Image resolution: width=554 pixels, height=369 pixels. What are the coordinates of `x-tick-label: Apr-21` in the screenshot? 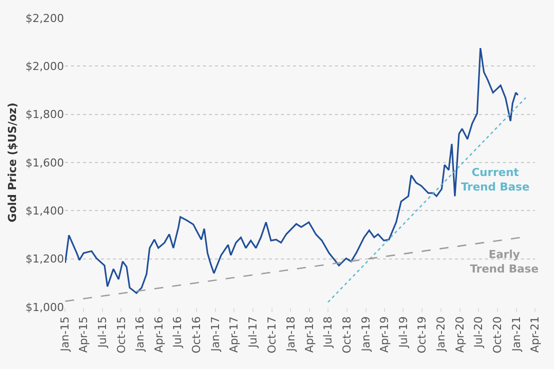 It's located at (535, 334).